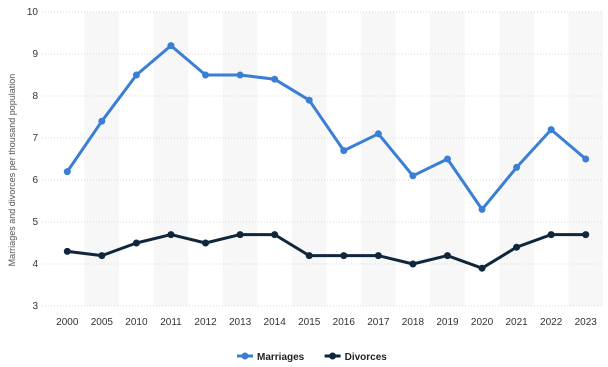  Describe the element at coordinates (275, 322) in the screenshot. I see `x-tick-label: 2014` at that location.